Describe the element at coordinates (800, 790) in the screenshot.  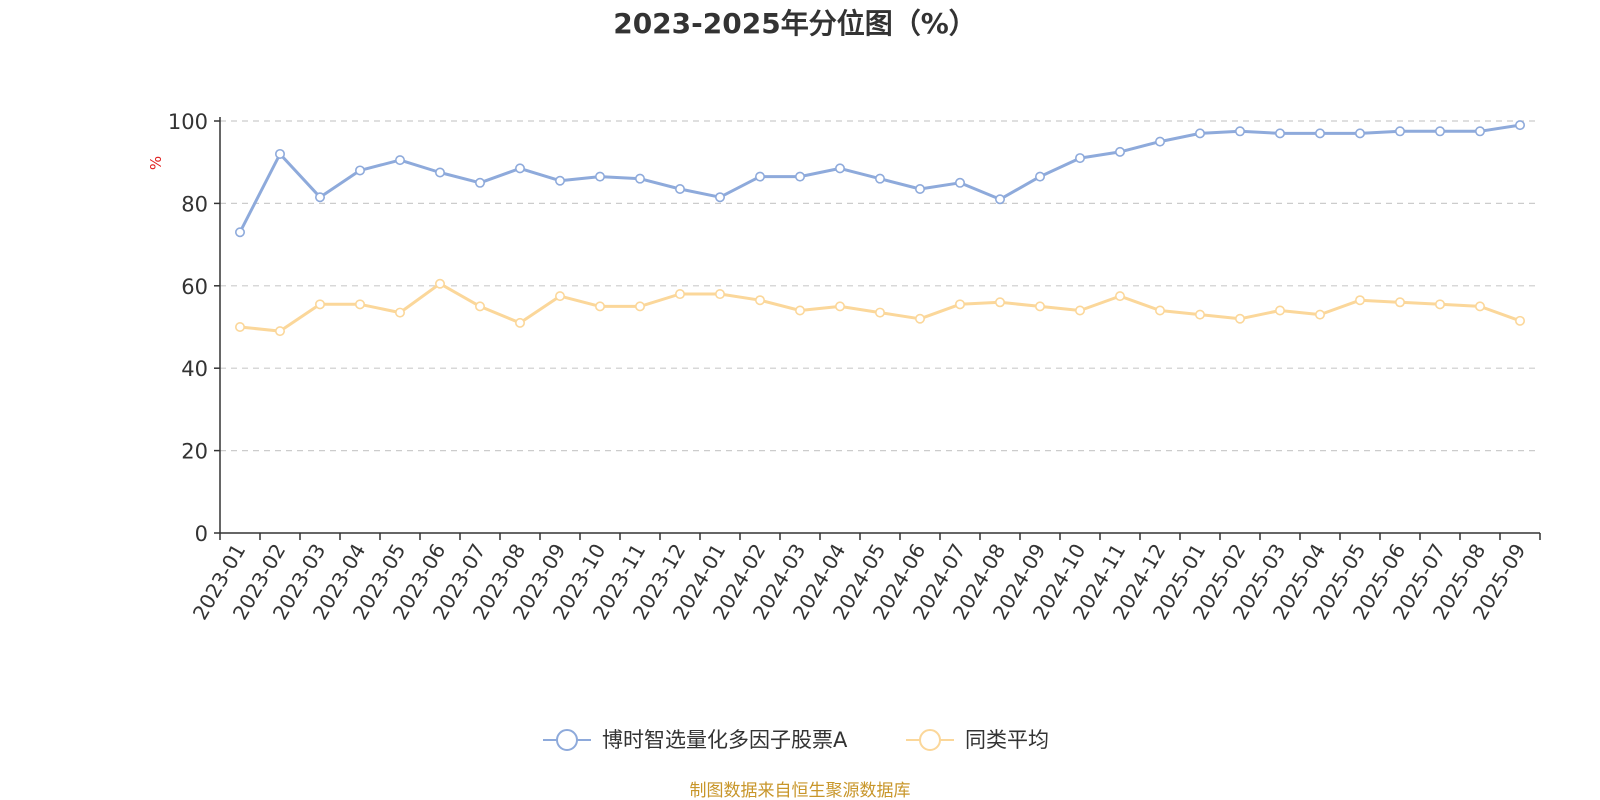
I see `source-note: 制图数据来自恒生聚源数据库` at that location.